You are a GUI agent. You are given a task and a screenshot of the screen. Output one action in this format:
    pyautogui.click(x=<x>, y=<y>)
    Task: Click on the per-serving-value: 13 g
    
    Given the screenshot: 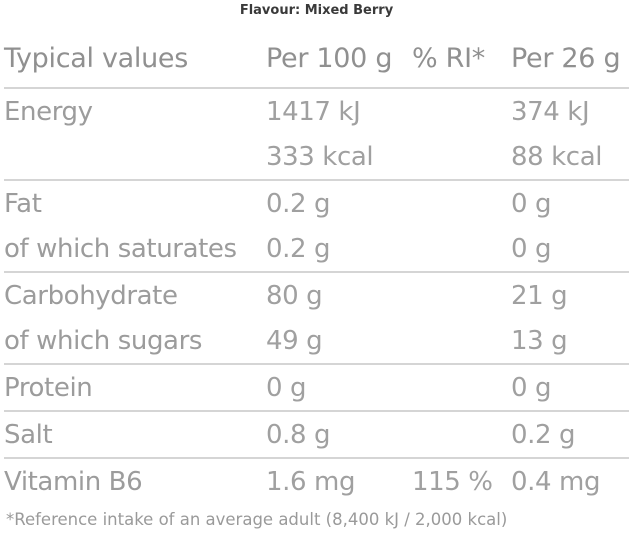 What is the action you would take?
    pyautogui.click(x=539, y=340)
    